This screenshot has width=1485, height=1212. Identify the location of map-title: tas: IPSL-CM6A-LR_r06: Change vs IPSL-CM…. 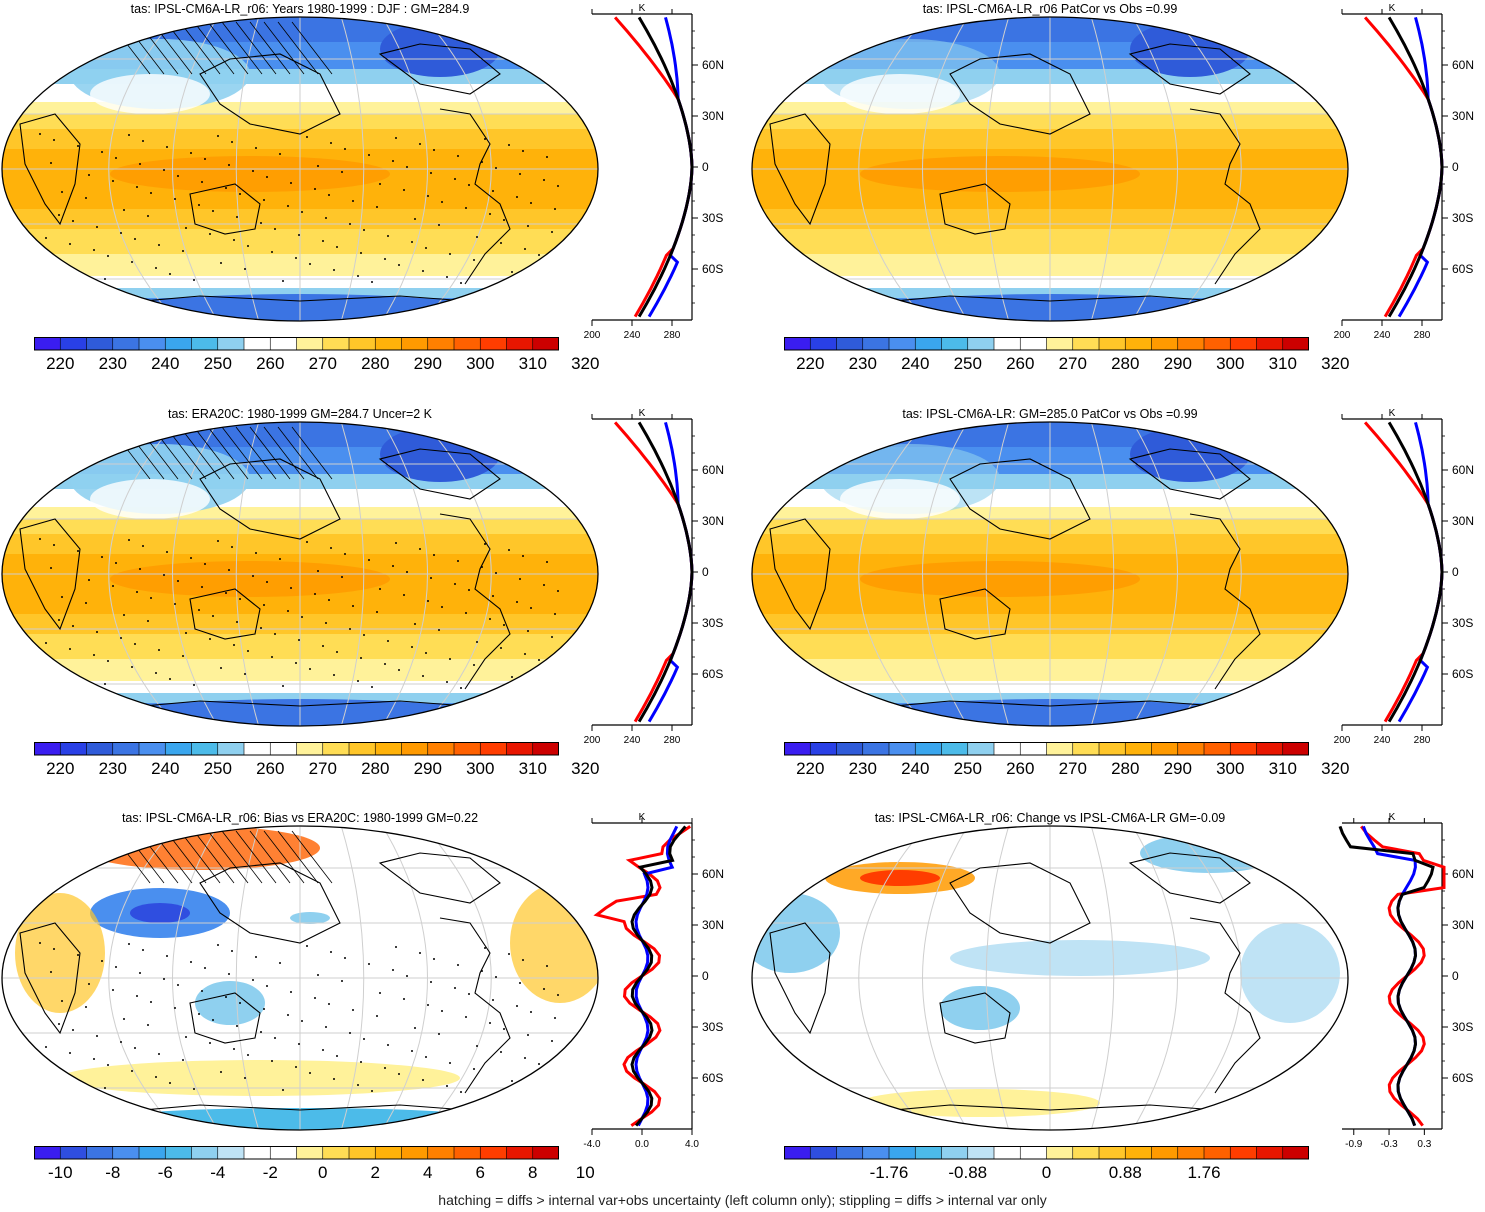
(1050, 818).